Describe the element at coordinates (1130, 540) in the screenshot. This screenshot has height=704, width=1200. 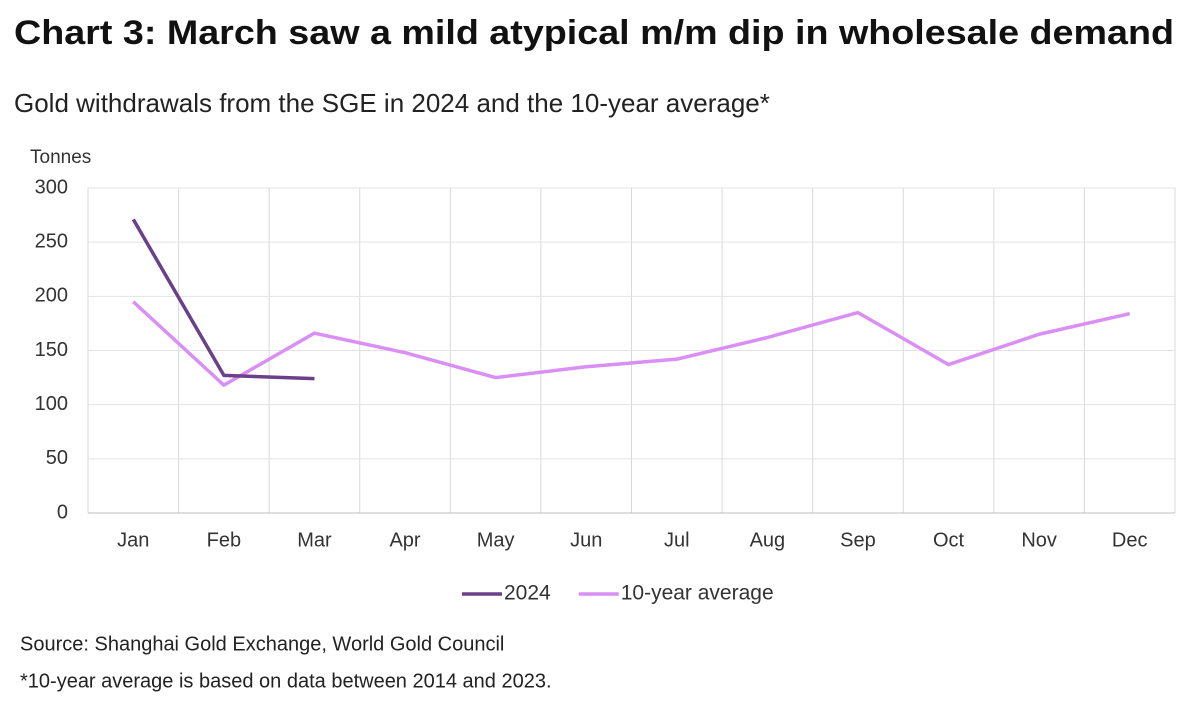
I see `x-tick-label: Dec` at that location.